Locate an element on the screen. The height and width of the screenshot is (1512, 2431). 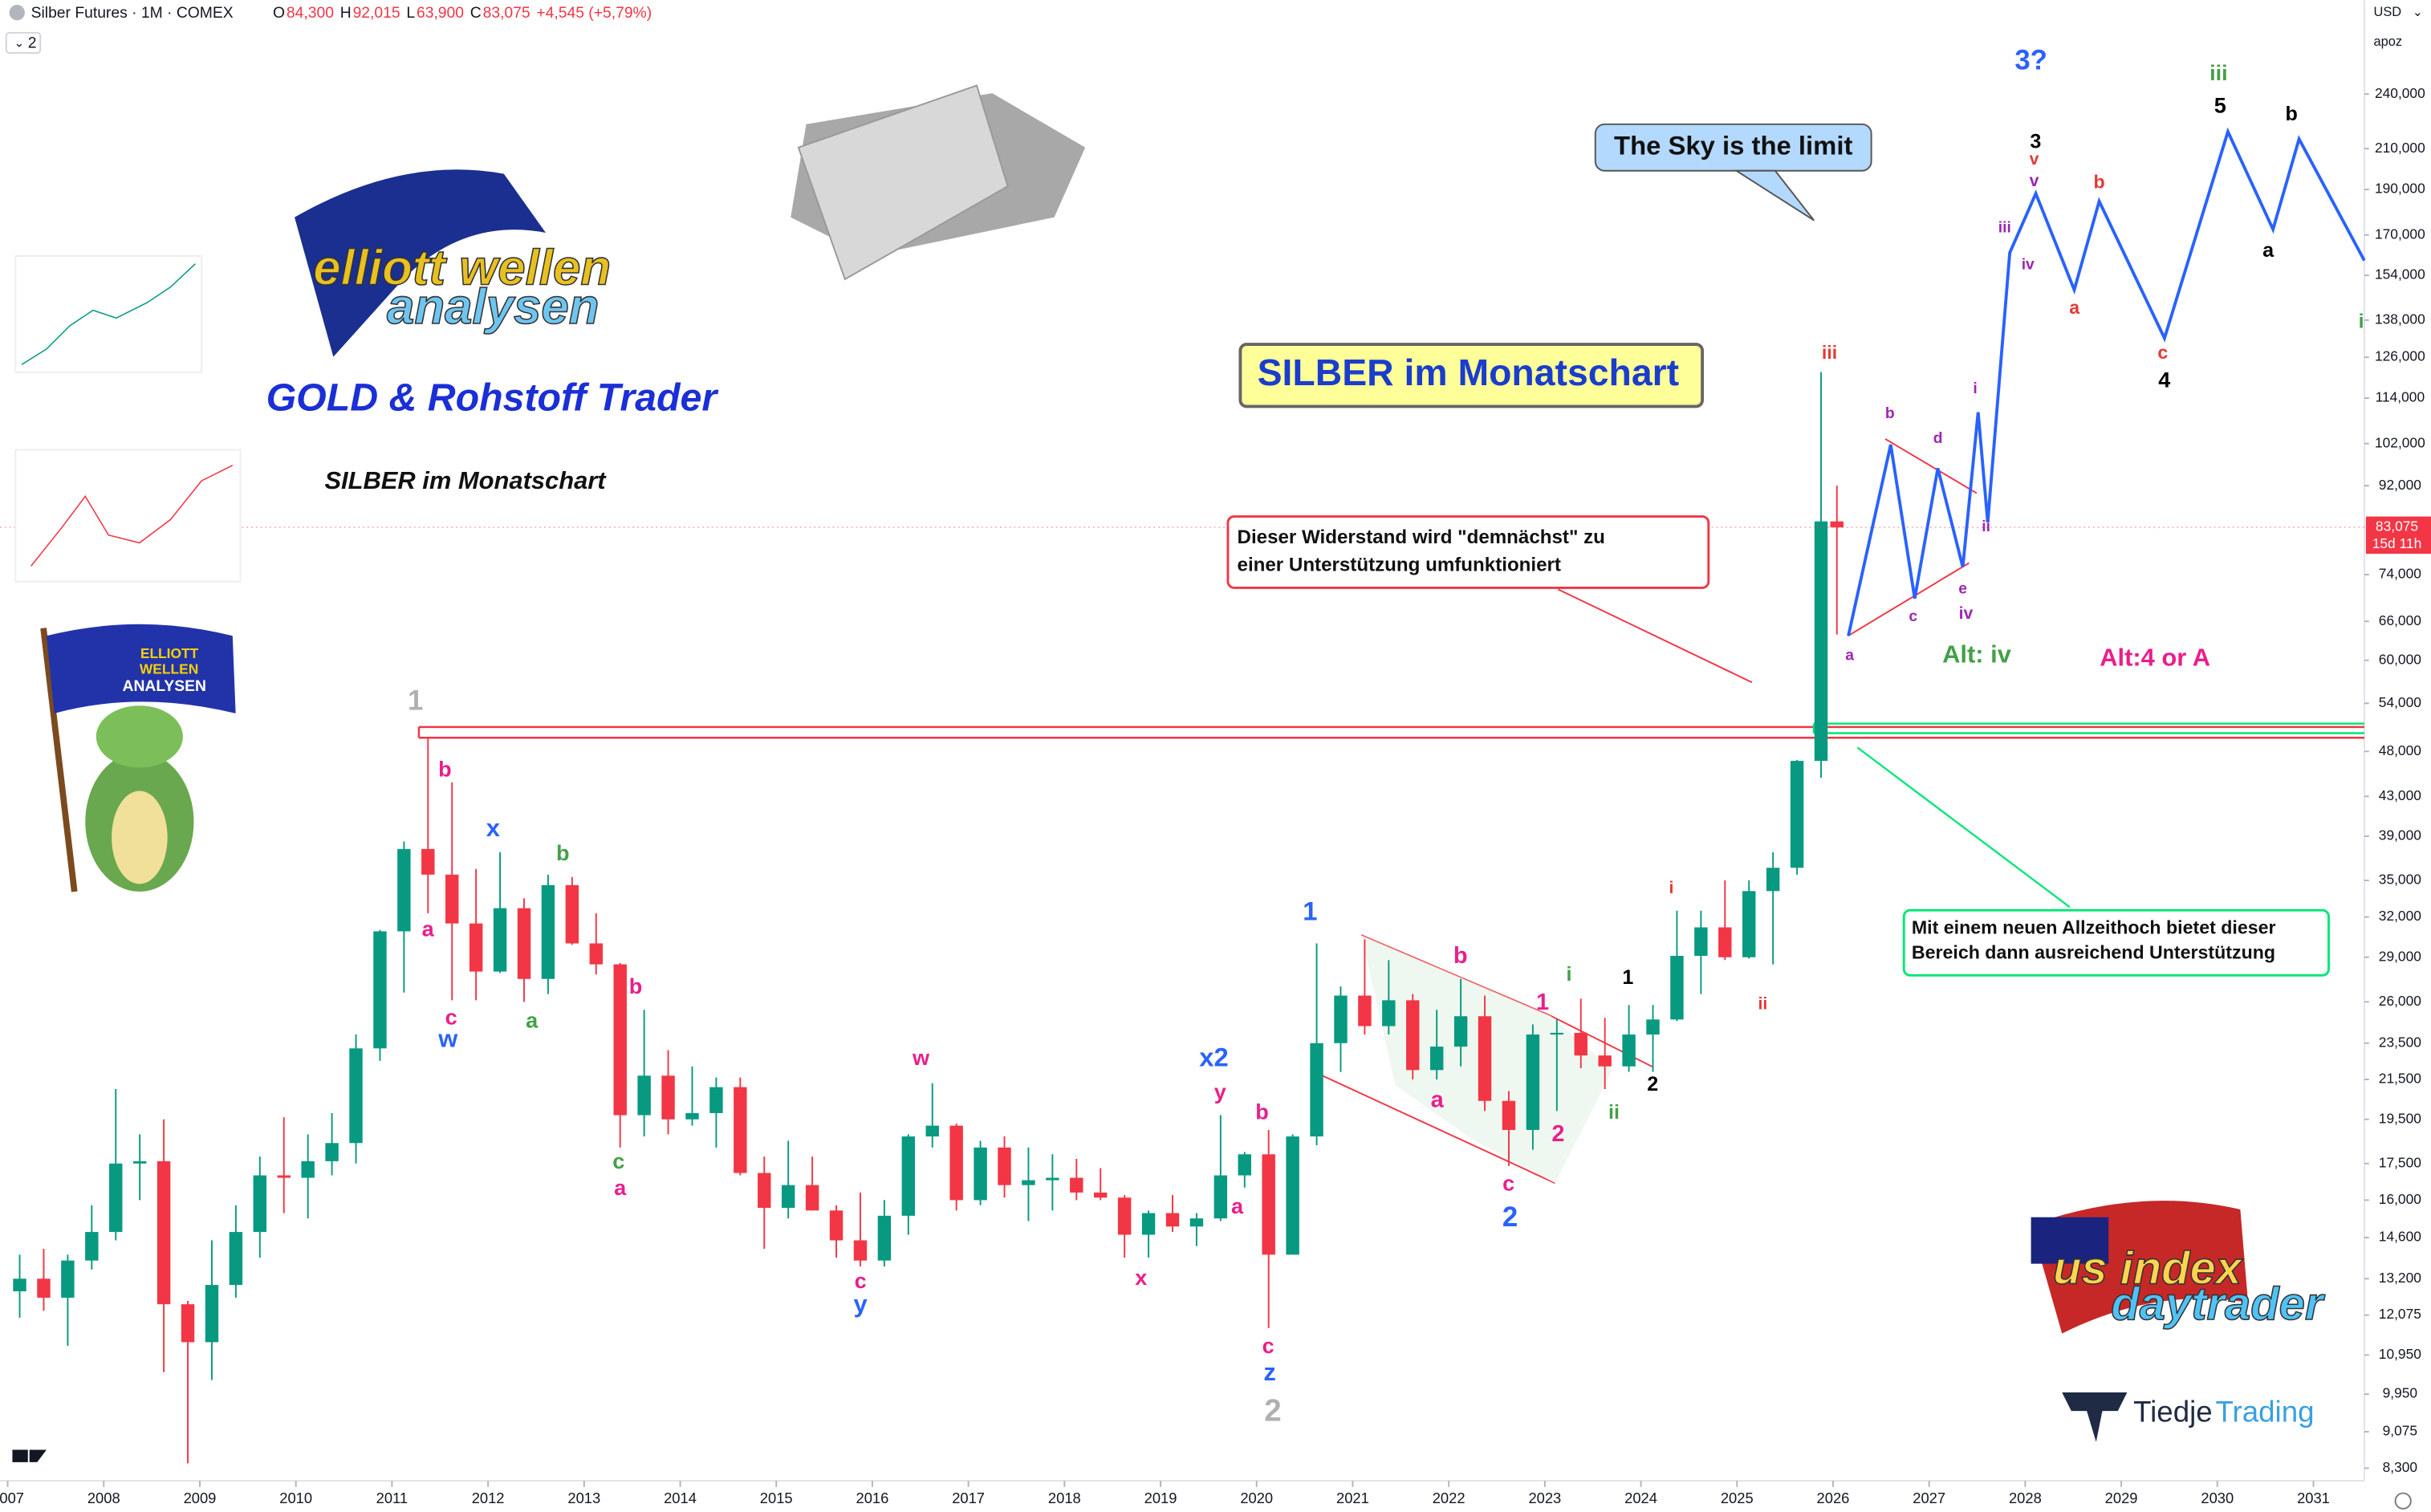
pointer-line is located at coordinates (1963, 827).